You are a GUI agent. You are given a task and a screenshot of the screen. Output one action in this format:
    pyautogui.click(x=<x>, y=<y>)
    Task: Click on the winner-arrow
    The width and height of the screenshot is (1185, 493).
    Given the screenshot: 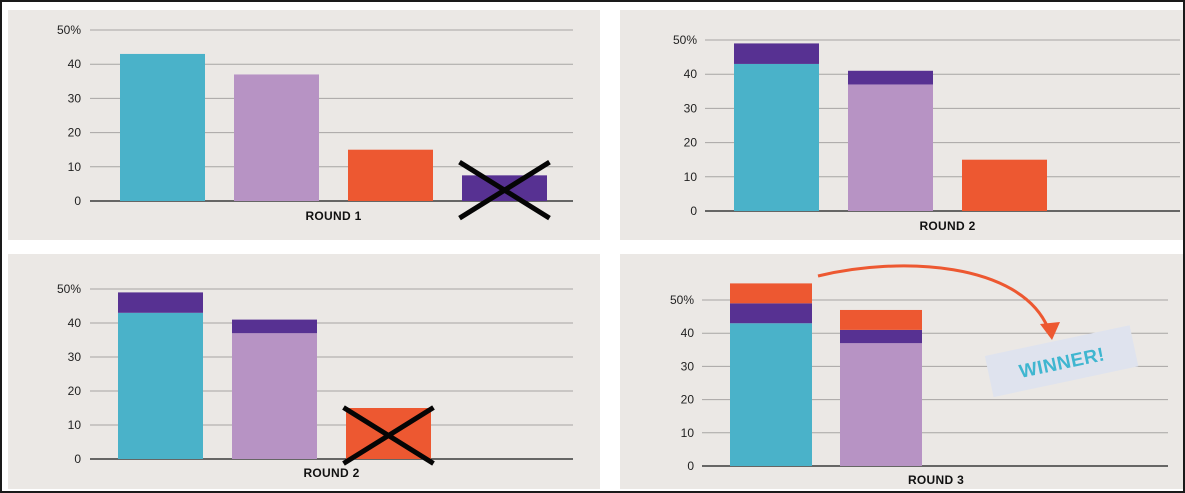 What is the action you would take?
    pyautogui.click(x=933, y=296)
    